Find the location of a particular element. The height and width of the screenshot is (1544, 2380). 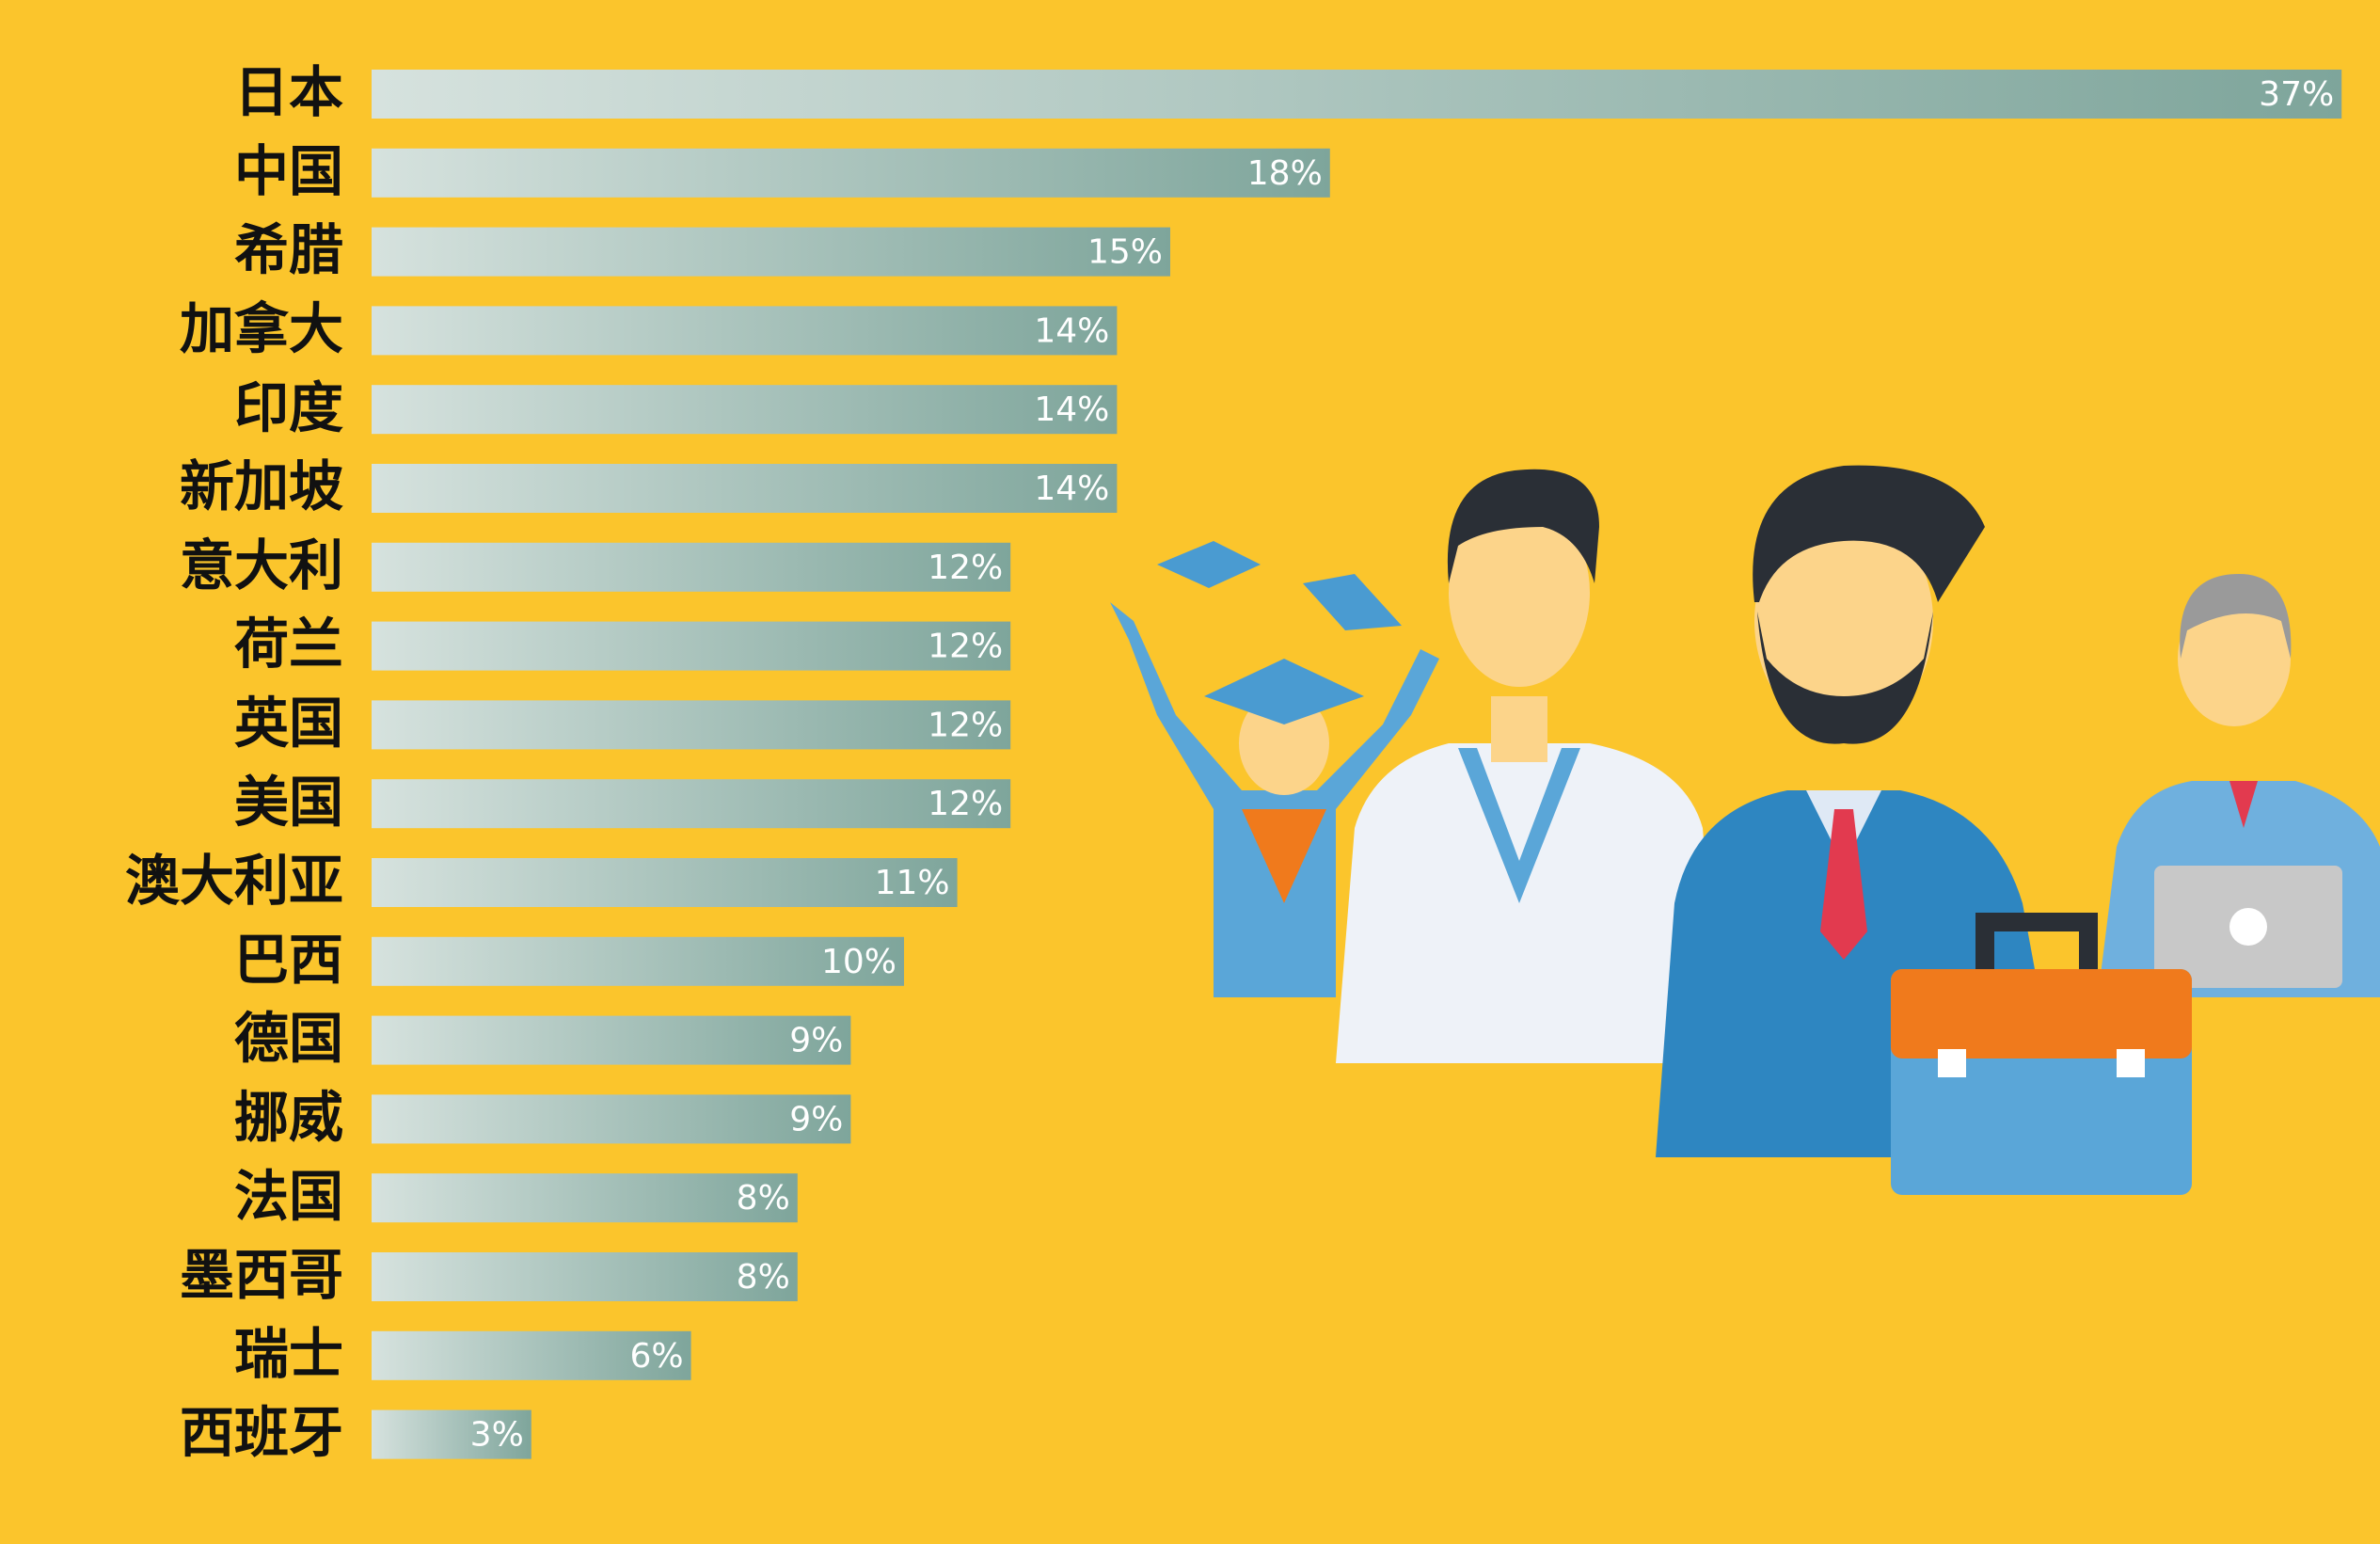

value-label: 10% is located at coordinates (858, 962).